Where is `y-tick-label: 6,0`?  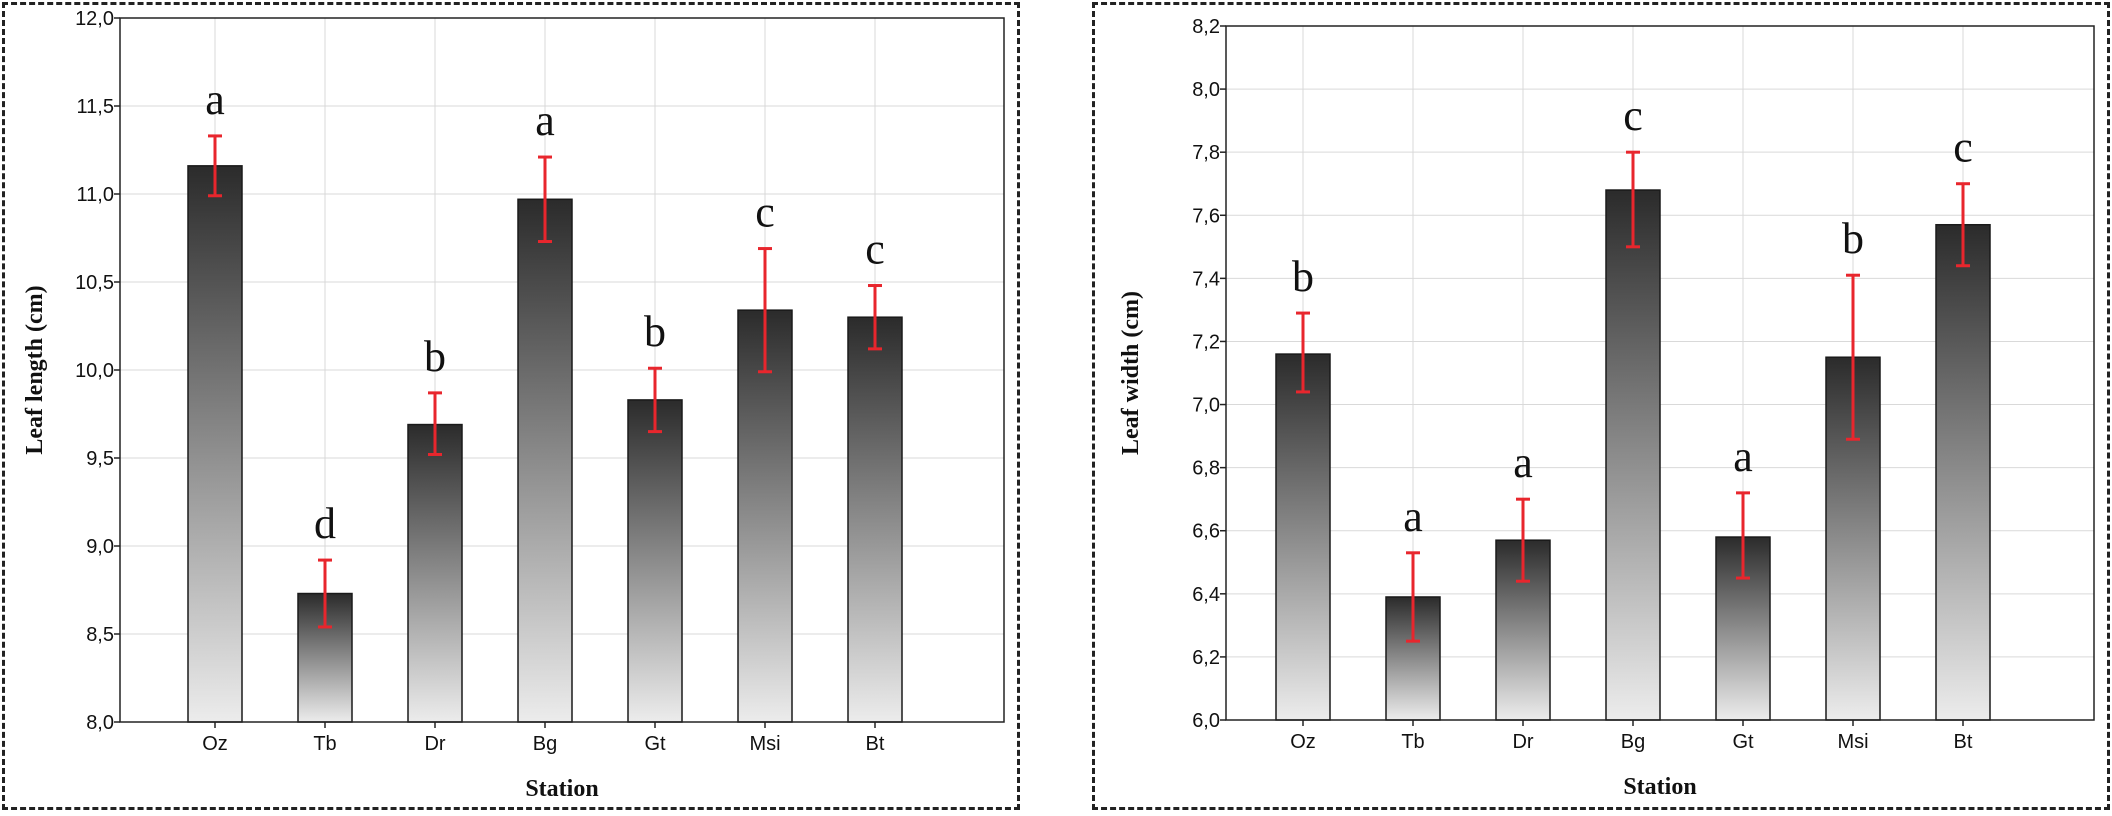
y-tick-label: 6,0 is located at coordinates (1206, 721).